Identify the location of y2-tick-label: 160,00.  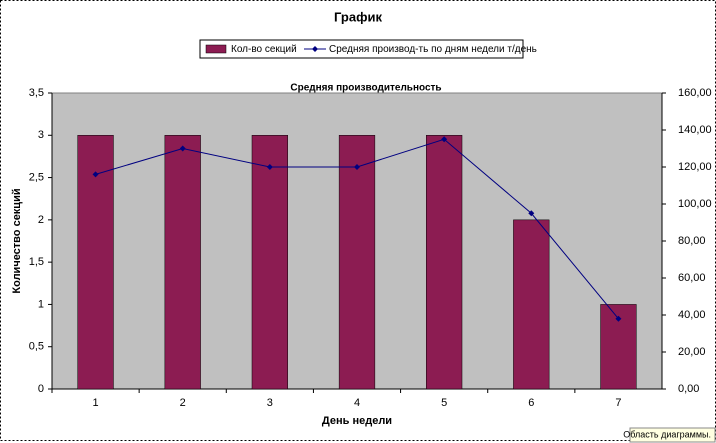
(695, 93).